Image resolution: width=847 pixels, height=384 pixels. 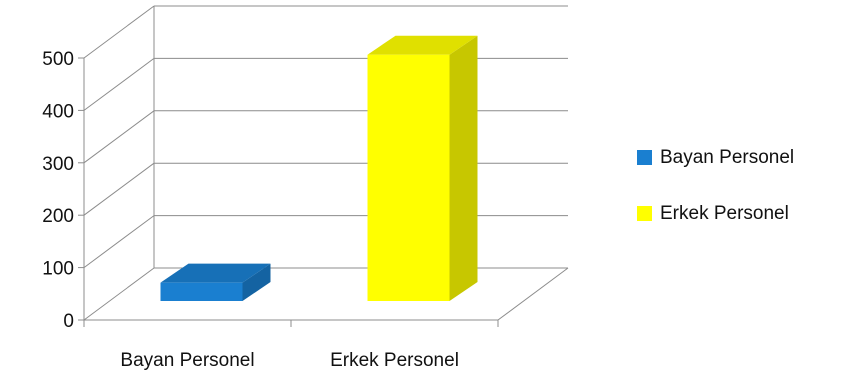 What do you see at coordinates (63, 190) in the screenshot?
I see `y-axis: 0 100 200 300 400 500` at bounding box center [63, 190].